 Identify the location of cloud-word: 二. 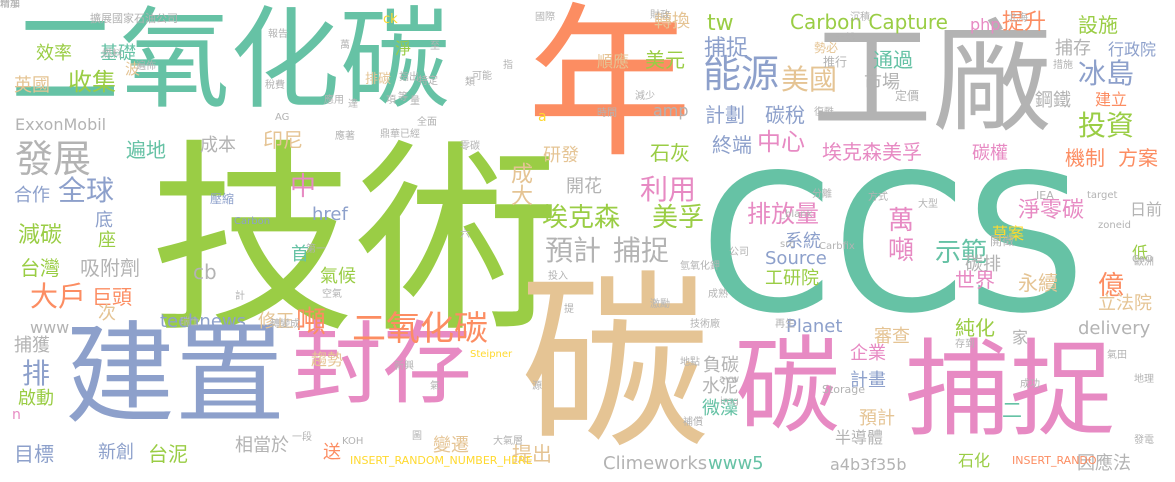
(1012, 410).